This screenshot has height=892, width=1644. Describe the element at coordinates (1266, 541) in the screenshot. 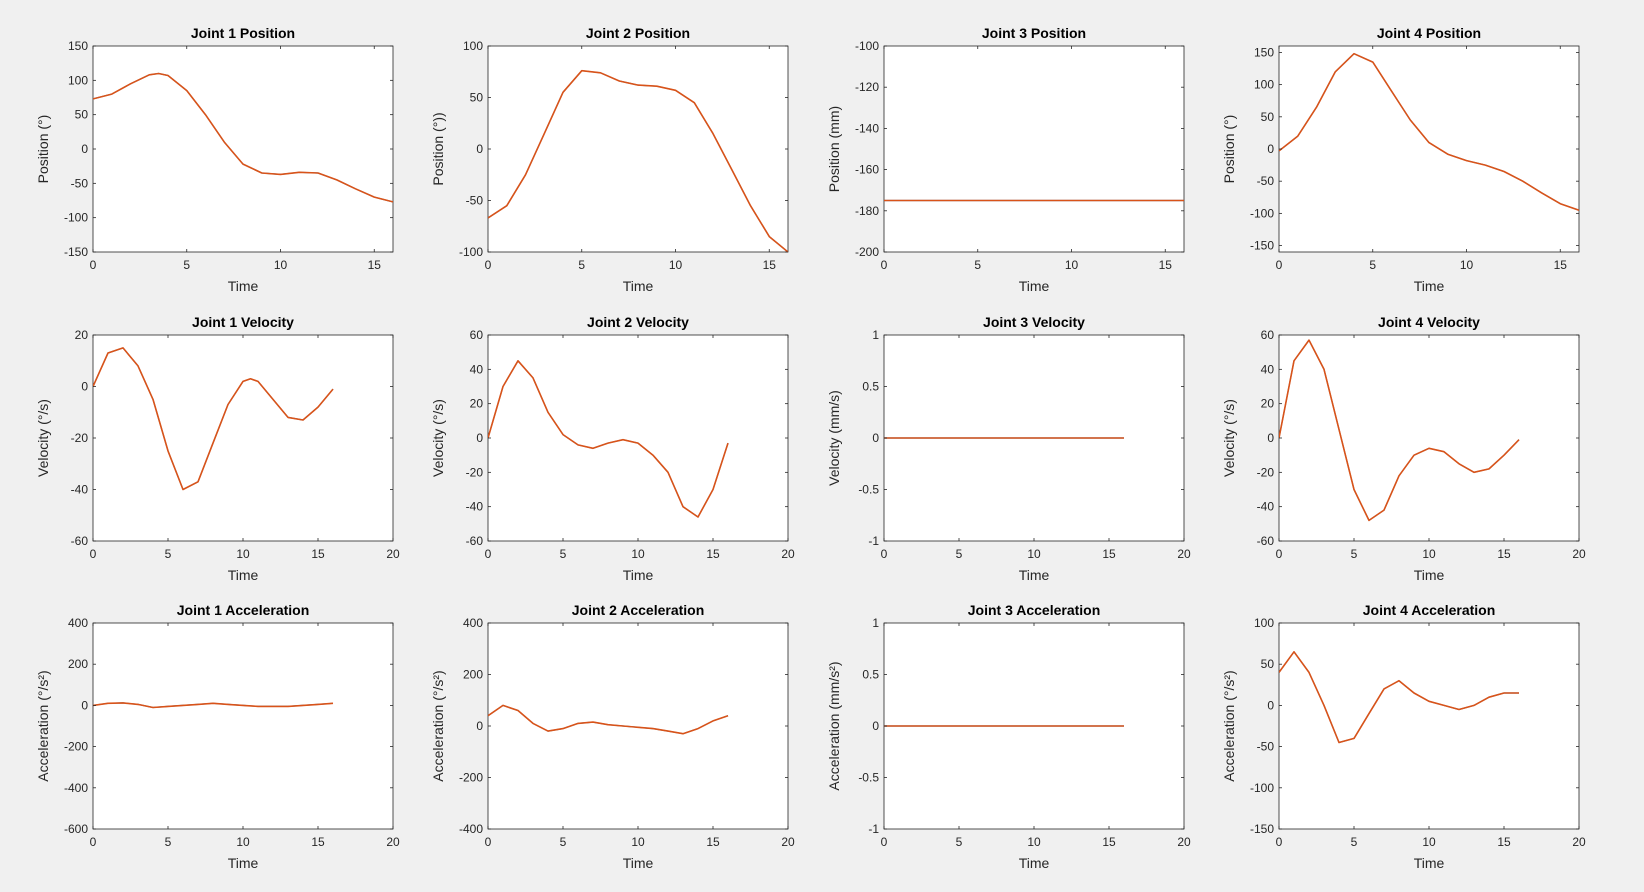

I see `y-tick-label: -60` at that location.